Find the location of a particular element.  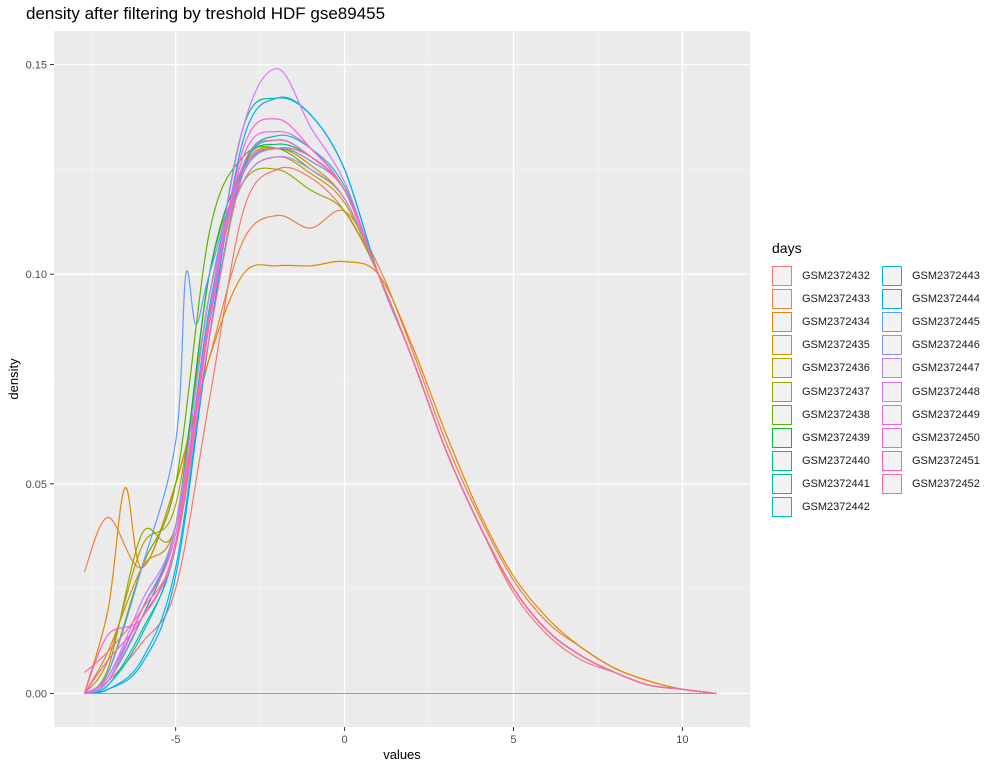

legend-item: GSM2372435 is located at coordinates (827, 345).